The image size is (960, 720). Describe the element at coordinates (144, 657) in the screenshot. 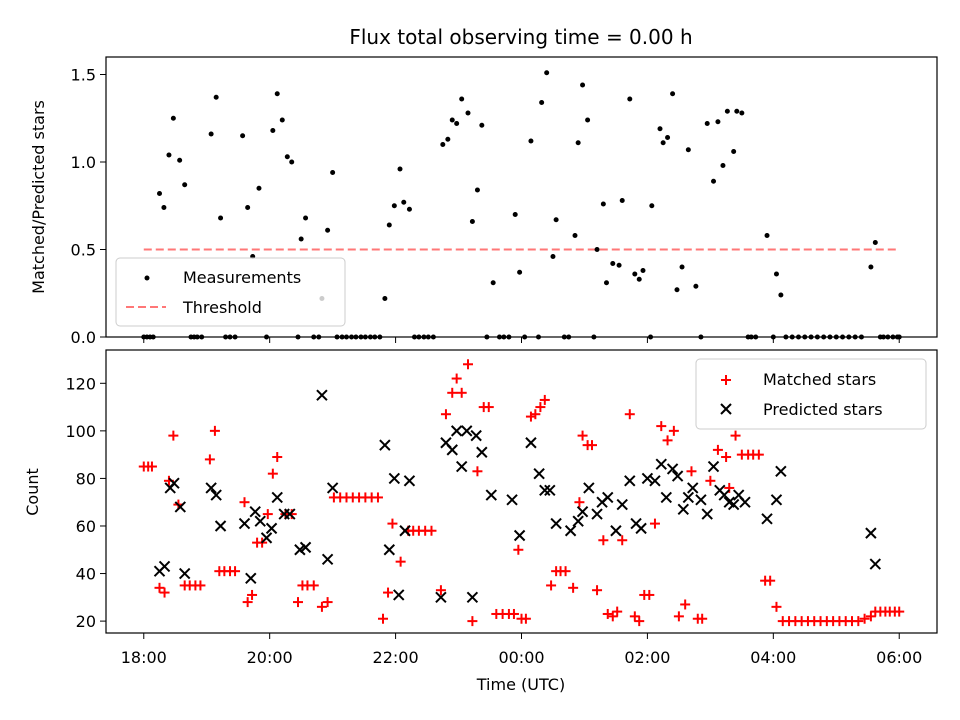

I see `x-tick-label: 18:00` at that location.